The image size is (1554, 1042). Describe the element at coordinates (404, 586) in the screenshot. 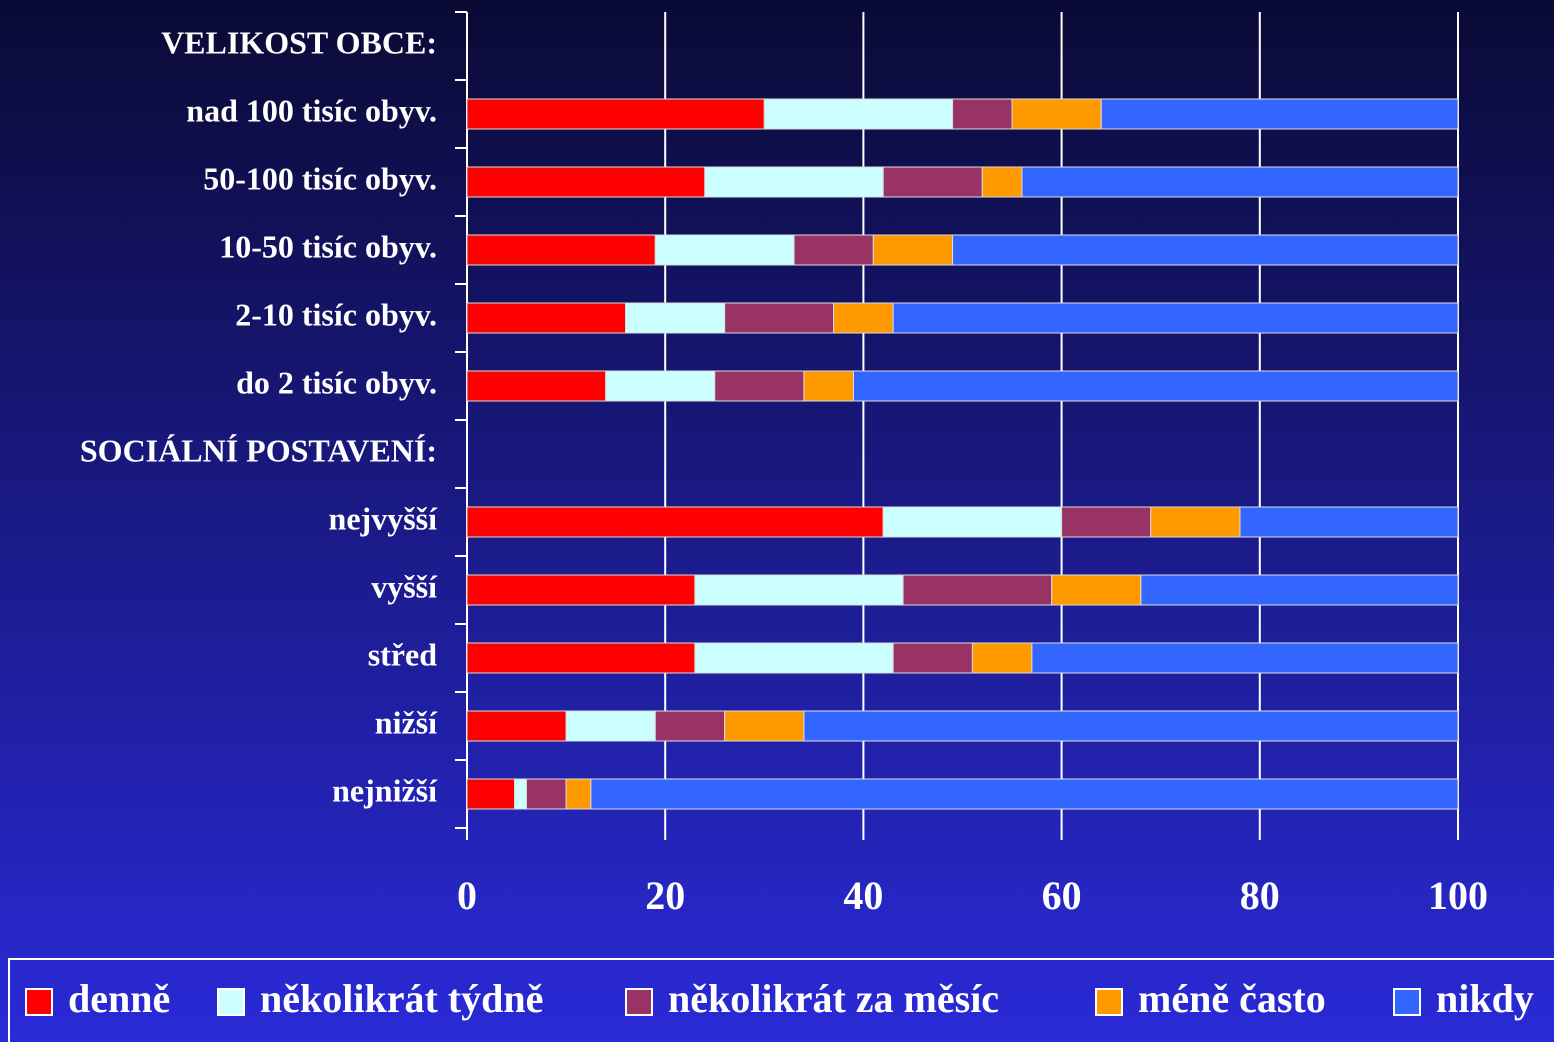

I see `y-tick-label: vyšší` at that location.